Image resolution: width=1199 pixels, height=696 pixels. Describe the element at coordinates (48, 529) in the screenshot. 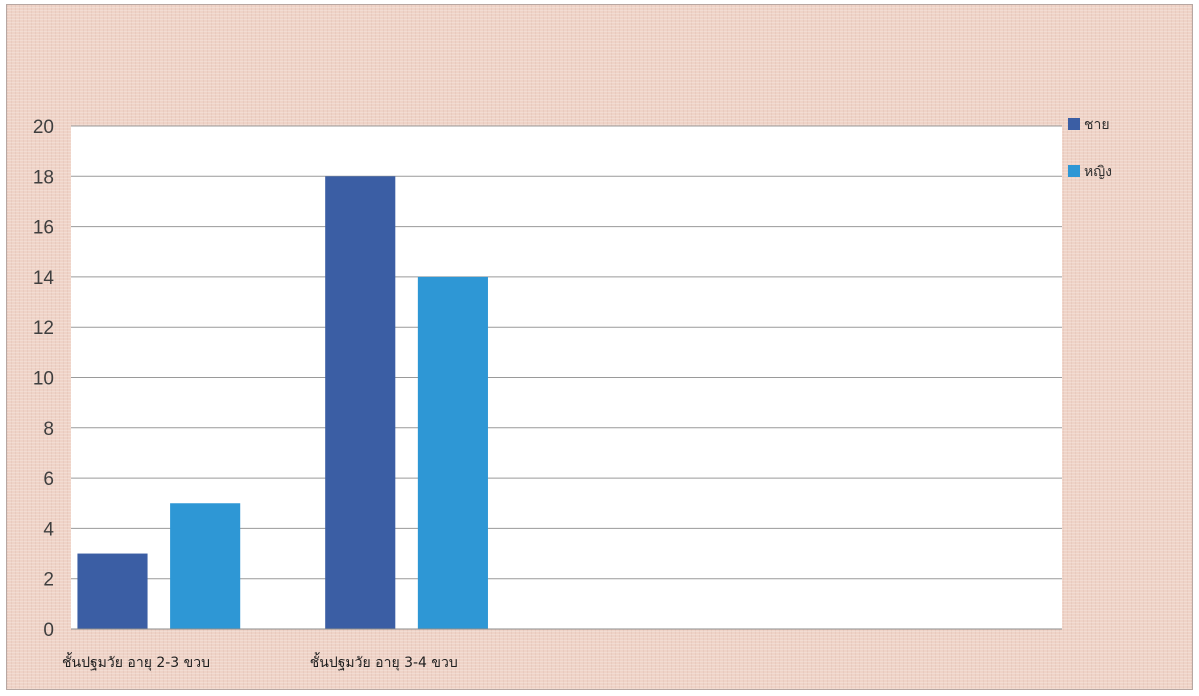

I see `y-tick-label: 4` at that location.